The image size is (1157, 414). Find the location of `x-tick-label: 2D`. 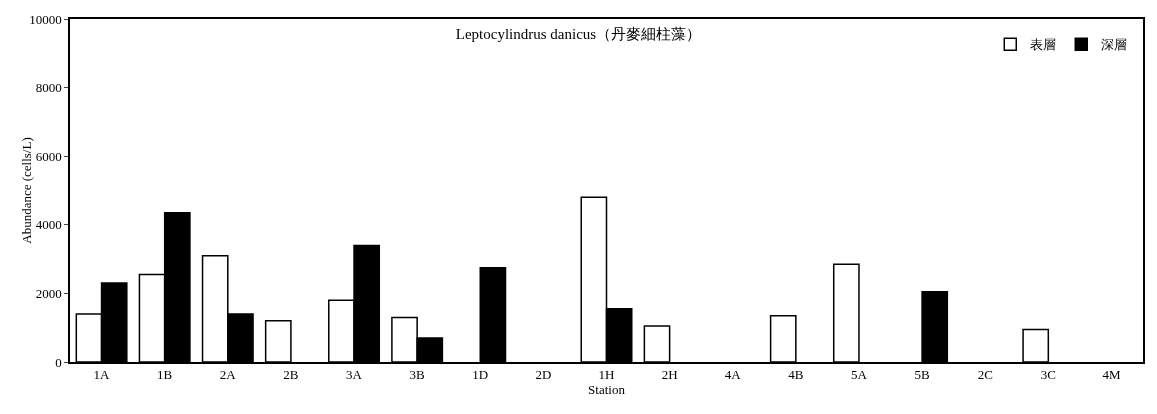

x-tick-label: 2D is located at coordinates (543, 375).